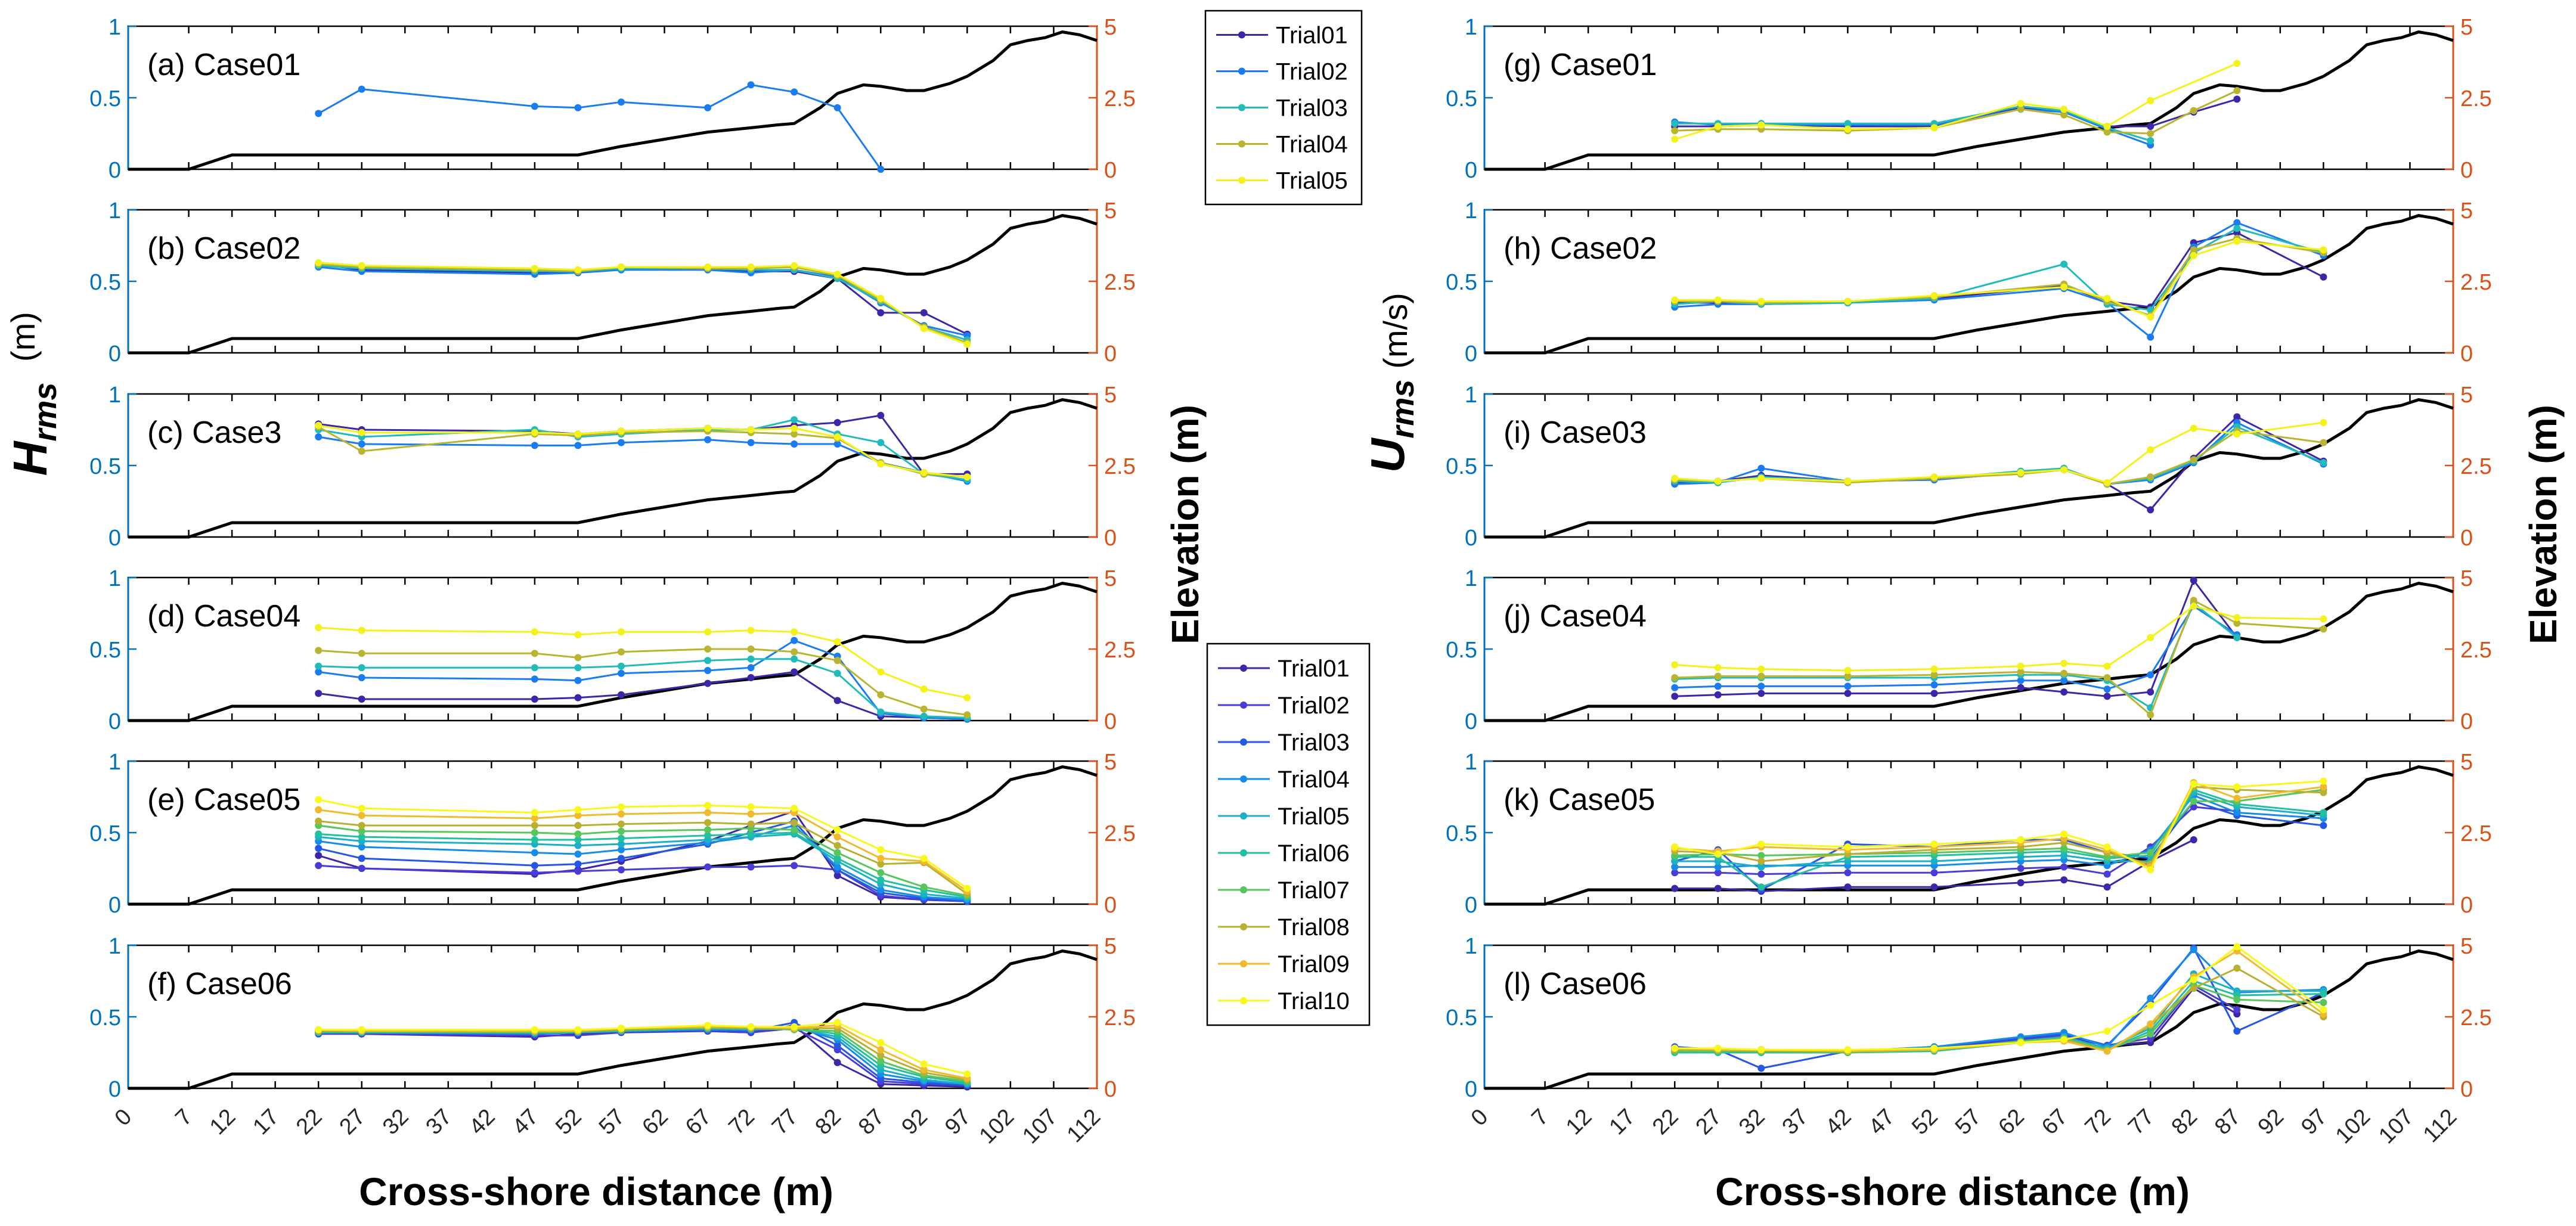  Describe the element at coordinates (1185, 524) in the screenshot. I see `left-elevation-label: Elevation (m)` at that location.